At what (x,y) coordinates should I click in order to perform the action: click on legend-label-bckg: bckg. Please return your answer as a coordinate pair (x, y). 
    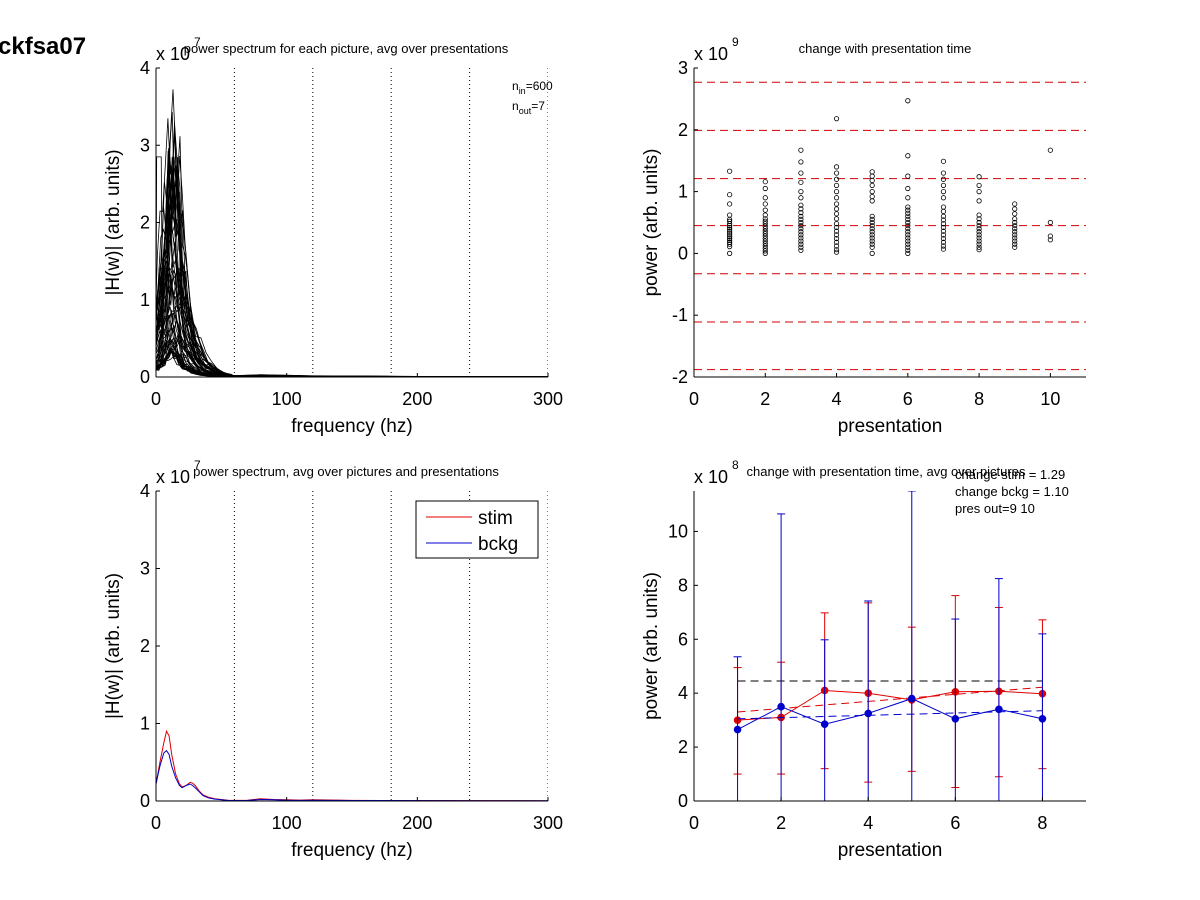
    Looking at the image, I should click on (498, 544).